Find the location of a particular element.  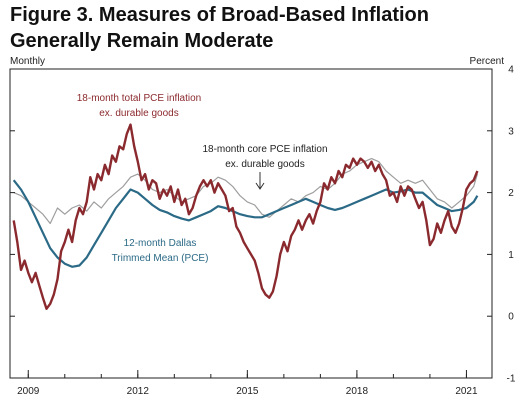

y-tick-label: -1 is located at coordinates (511, 379).